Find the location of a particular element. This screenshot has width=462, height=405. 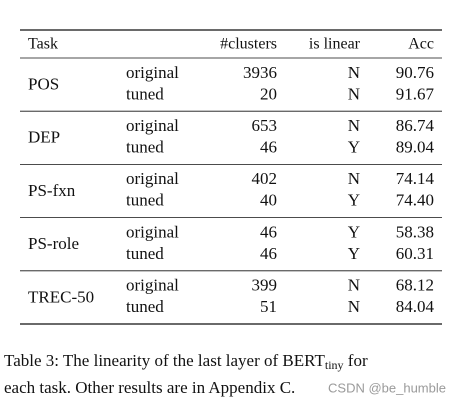

table-cell: 58.38 is located at coordinates (415, 231).